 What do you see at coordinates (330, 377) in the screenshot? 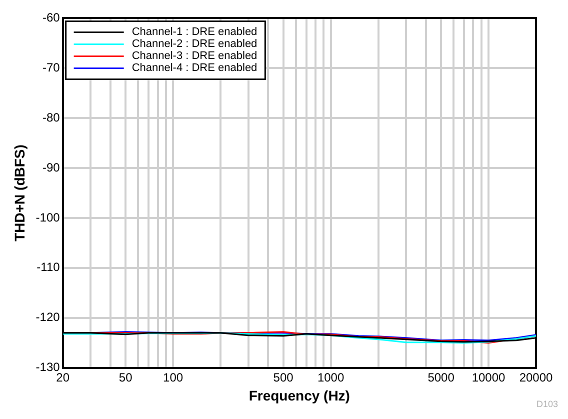
I see `x-tick-label: 1000` at bounding box center [330, 377].